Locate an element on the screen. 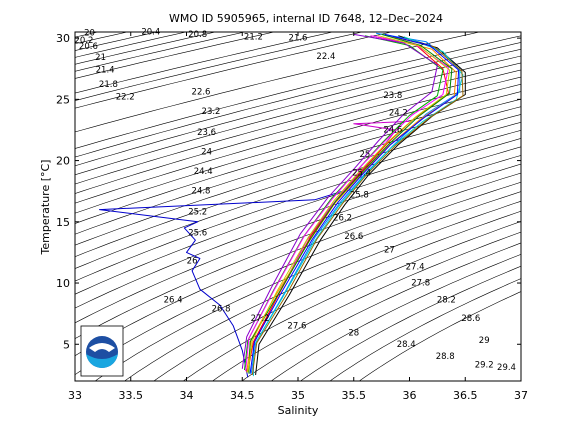  density-contour-label: 25.2 is located at coordinates (197, 213).